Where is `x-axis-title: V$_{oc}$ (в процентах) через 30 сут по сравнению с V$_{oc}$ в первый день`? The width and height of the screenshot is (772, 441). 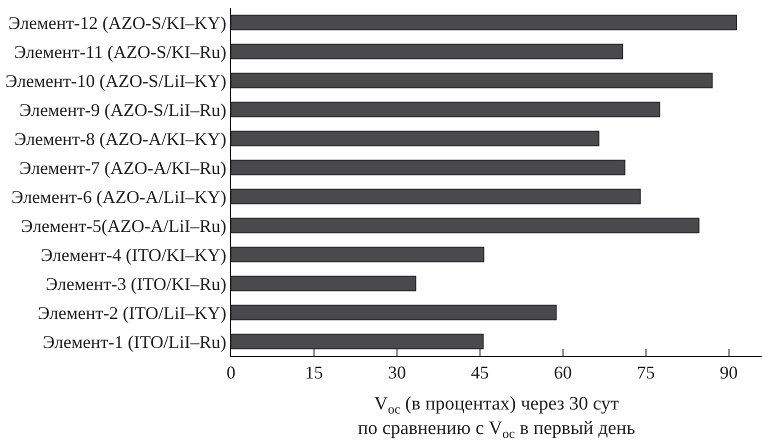
x-axis-title: V$_{oc}$ (в процентах) через 30 сут по сравнению с V$_{oc}$ в первый день is located at coordinates (497, 417).